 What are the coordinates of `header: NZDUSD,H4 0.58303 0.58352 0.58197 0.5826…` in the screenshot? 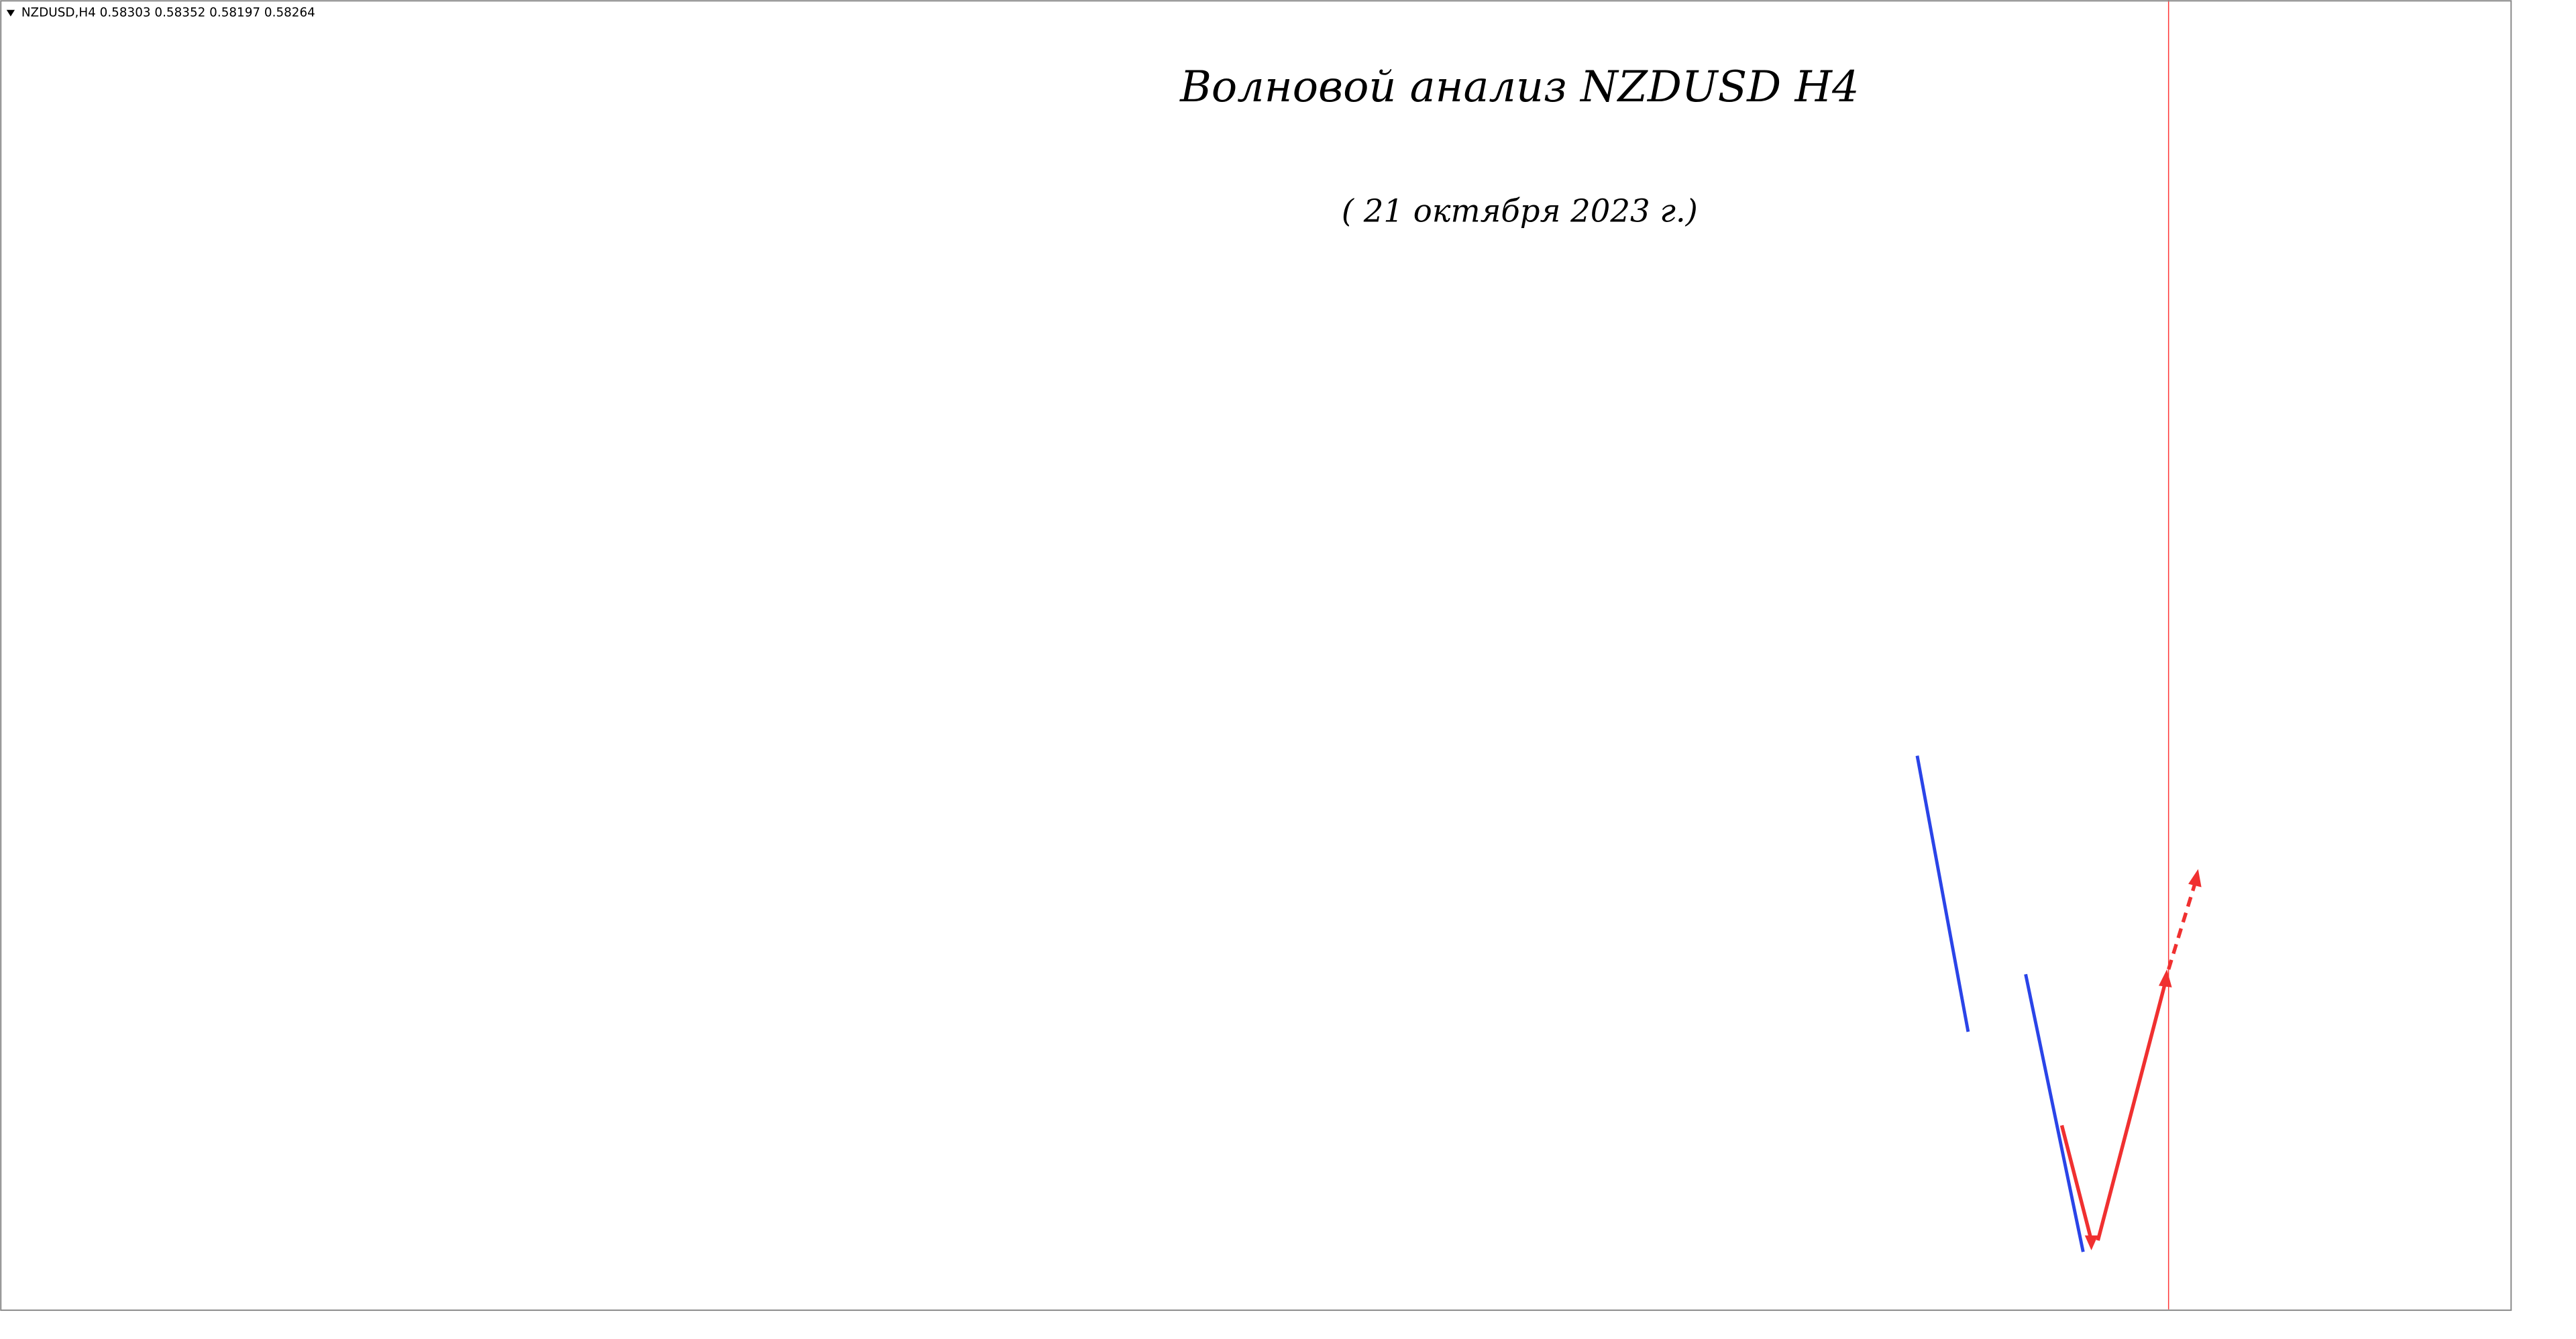 It's located at (168, 13).